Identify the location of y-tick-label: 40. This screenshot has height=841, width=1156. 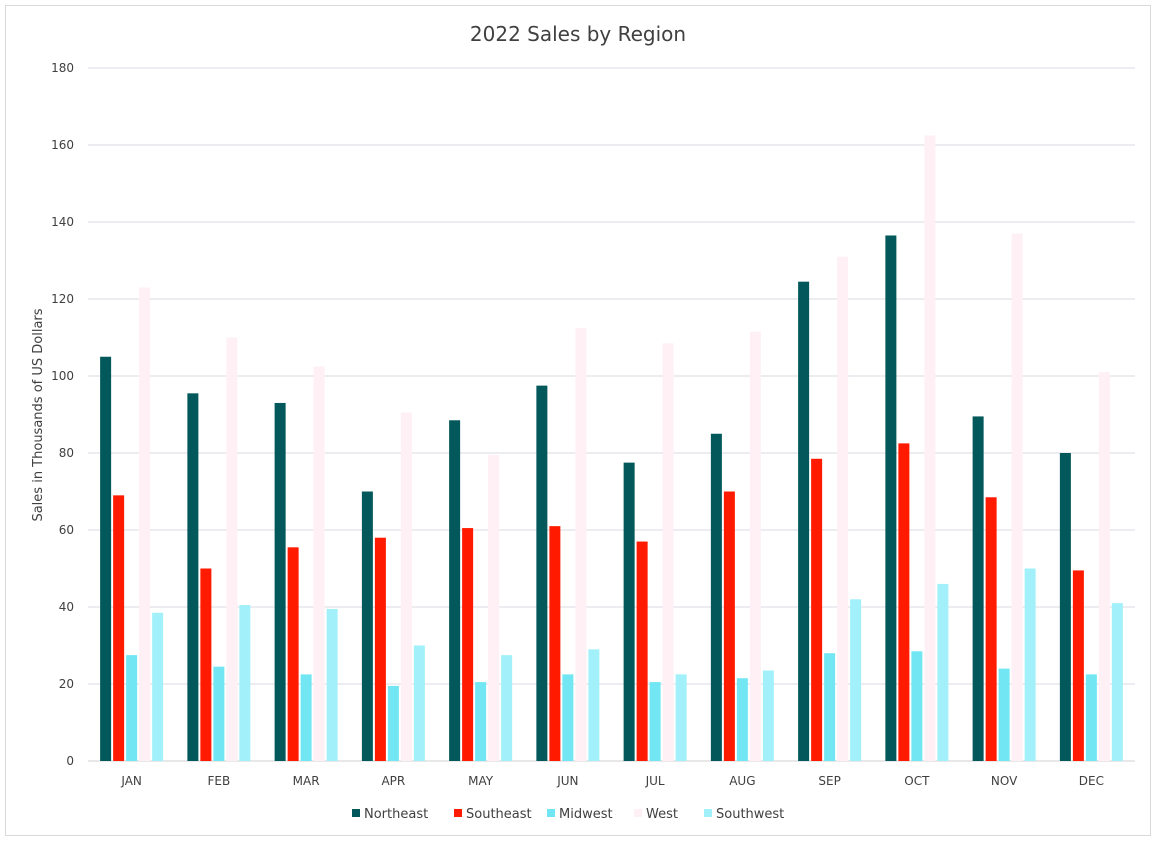
(66, 607).